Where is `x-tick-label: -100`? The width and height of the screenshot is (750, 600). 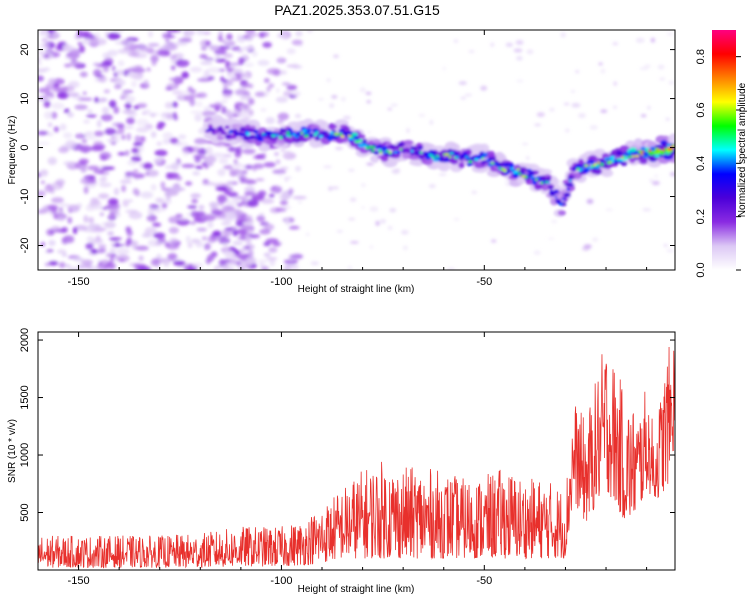 x-tick-label: -100 is located at coordinates (281, 581).